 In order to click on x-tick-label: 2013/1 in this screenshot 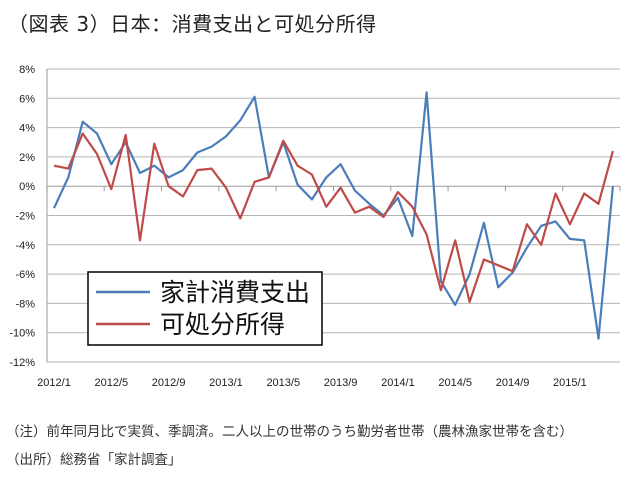, I will do `click(226, 383)`.